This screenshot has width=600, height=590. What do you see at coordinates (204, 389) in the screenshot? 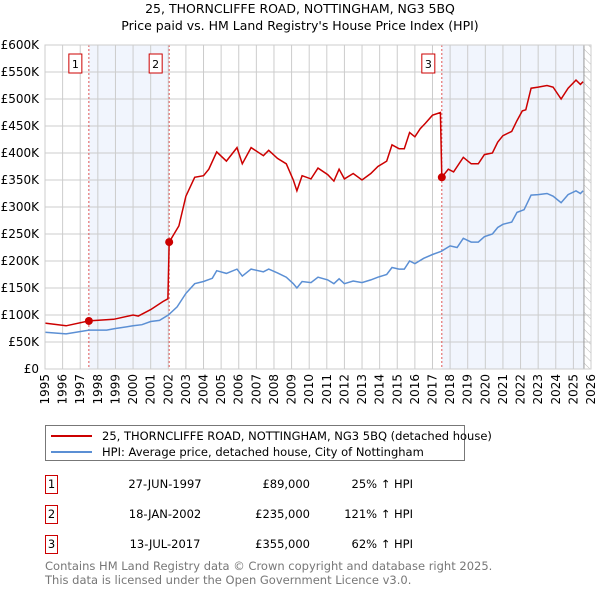
I see `x-tick-label: 2004` at bounding box center [204, 389].